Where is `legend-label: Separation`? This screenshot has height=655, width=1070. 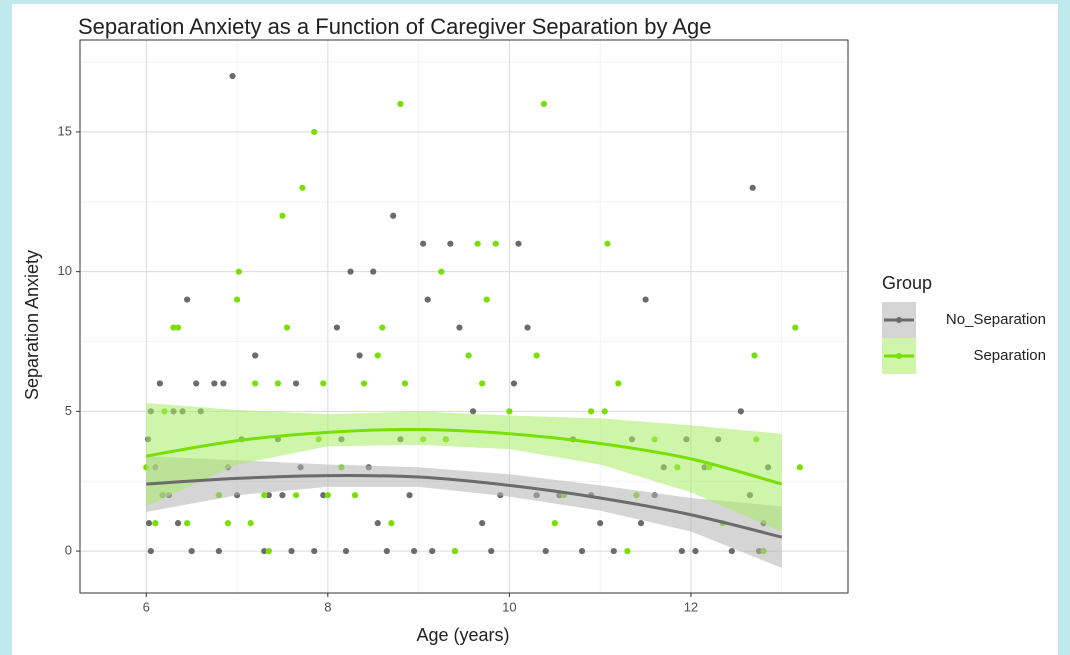
legend-label: Separation is located at coordinates (1009, 355).